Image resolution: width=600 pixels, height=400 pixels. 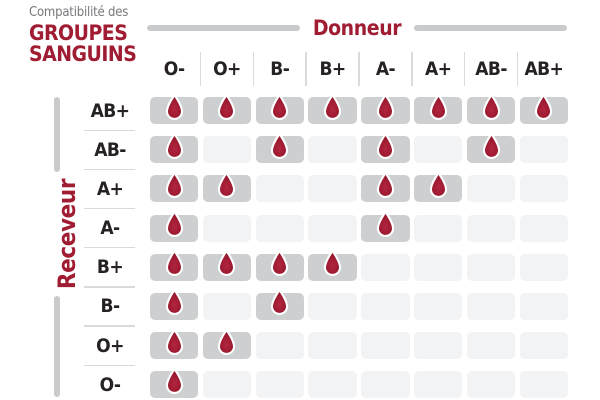 What do you see at coordinates (383, 69) in the screenshot?
I see `donor-col-header: A-` at bounding box center [383, 69].